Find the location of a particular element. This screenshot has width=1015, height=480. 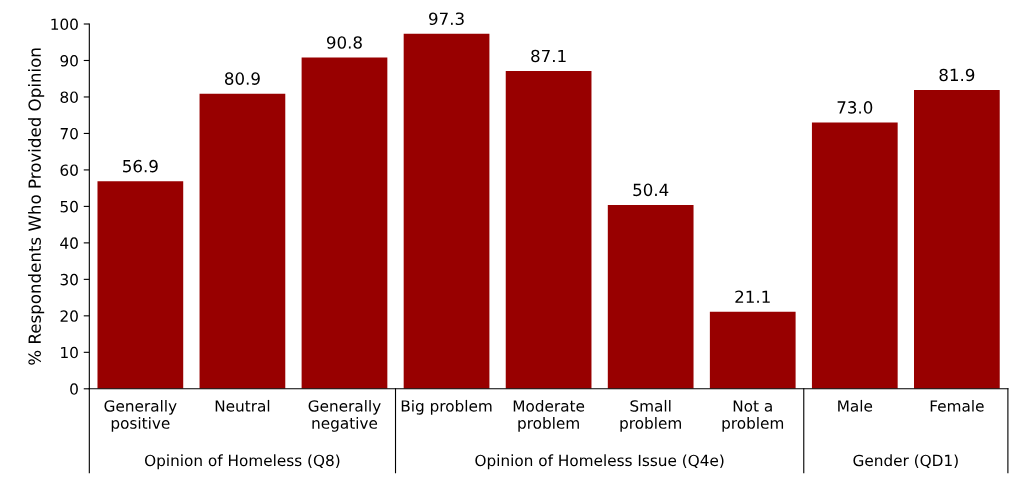

x-tick-label: Female is located at coordinates (957, 405).